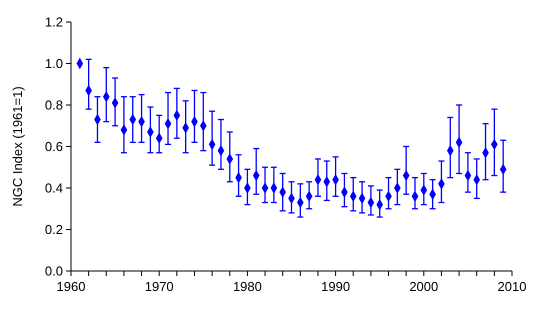  What do you see at coordinates (53, 22) in the screenshot?
I see `y-tick-label: 1.2` at bounding box center [53, 22].